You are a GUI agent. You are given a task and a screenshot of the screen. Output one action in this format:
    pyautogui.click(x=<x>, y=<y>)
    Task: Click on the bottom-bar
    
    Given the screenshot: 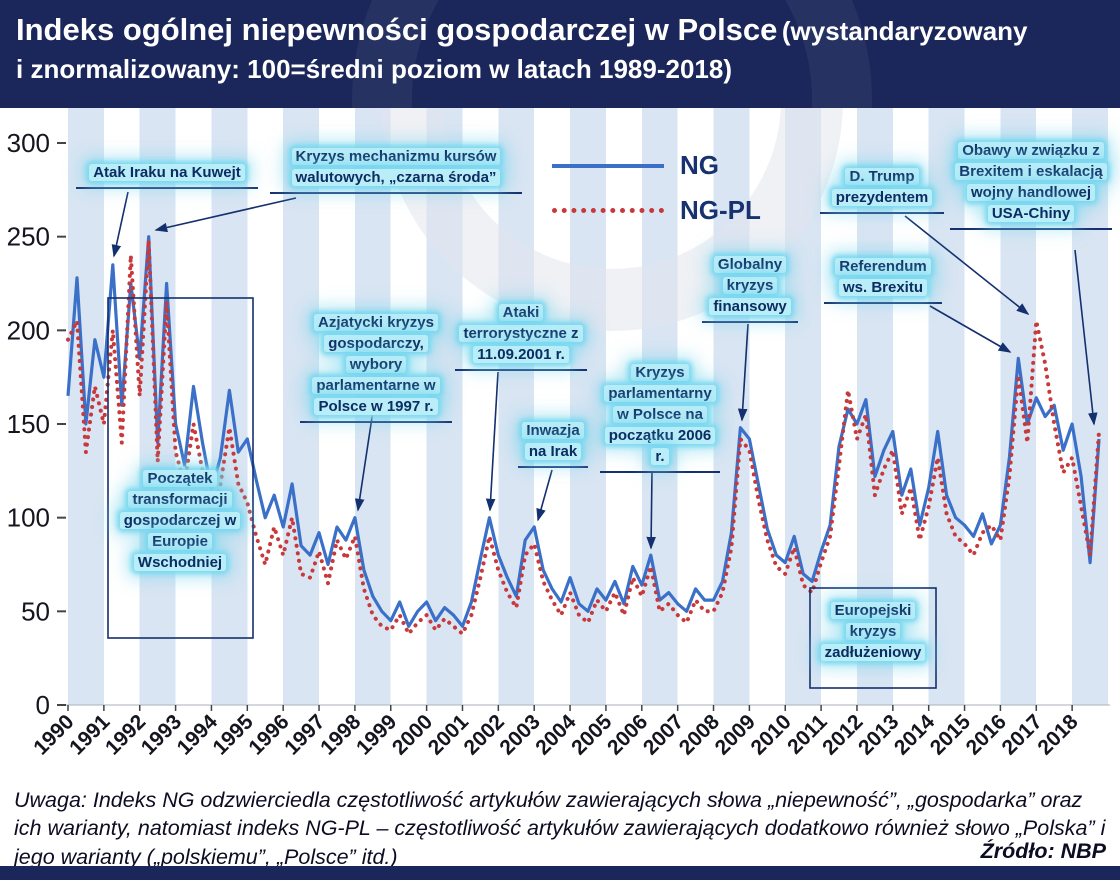 What is the action you would take?
    pyautogui.click(x=560, y=873)
    